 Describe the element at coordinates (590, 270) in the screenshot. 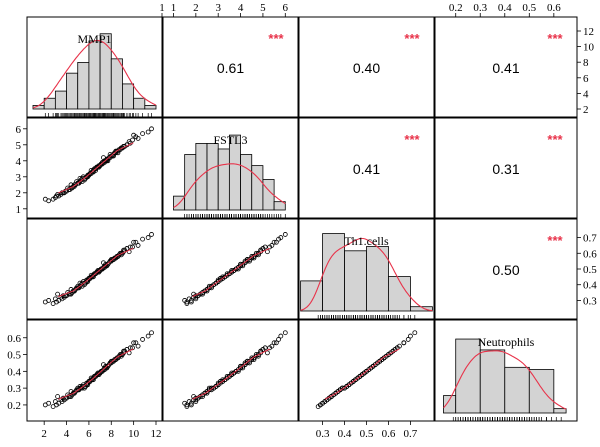

I see `tick-label: 0.5` at that location.